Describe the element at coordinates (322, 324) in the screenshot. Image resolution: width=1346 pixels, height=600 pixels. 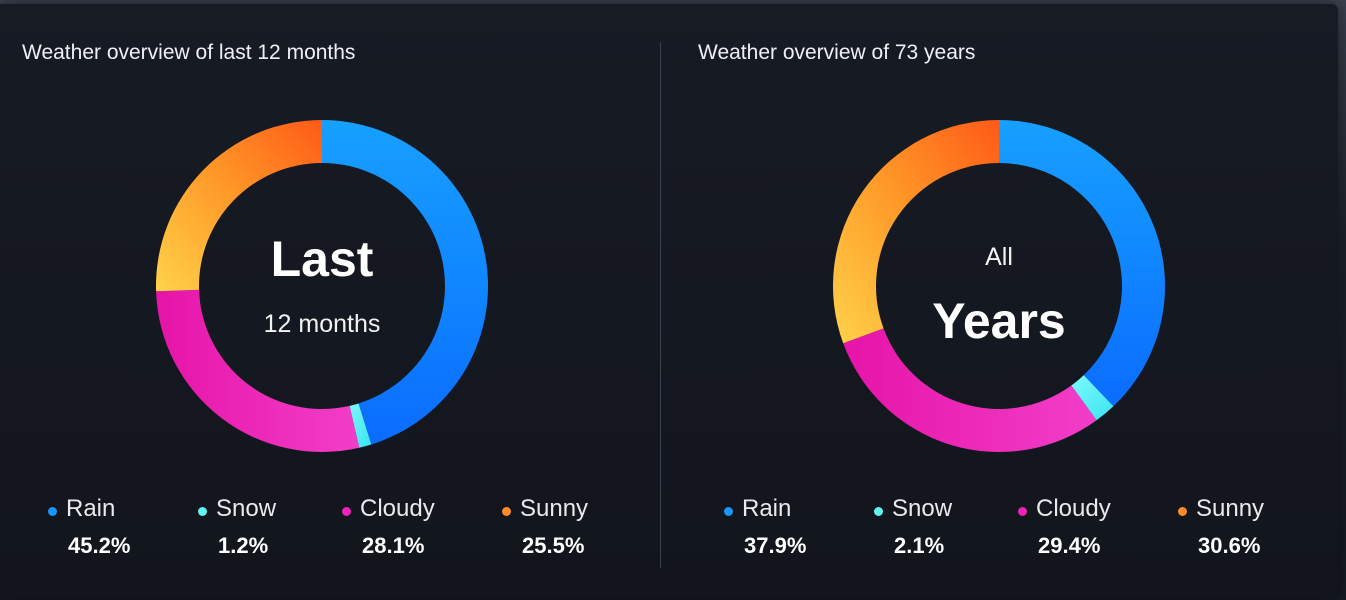
I see `center-label-line2-left: 12 months` at that location.